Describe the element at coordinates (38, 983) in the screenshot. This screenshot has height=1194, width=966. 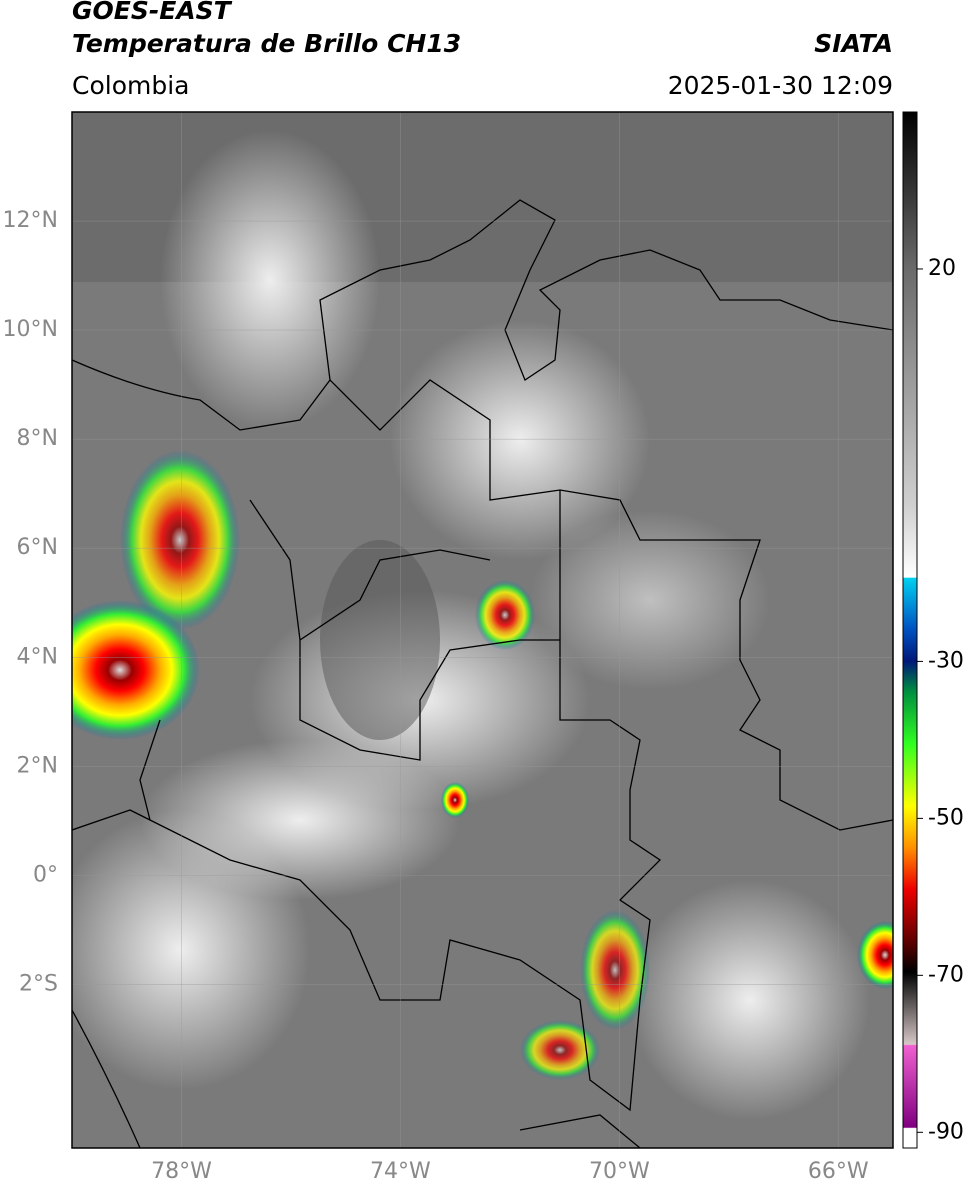
I see `y-tick-label: 2°S` at that location.